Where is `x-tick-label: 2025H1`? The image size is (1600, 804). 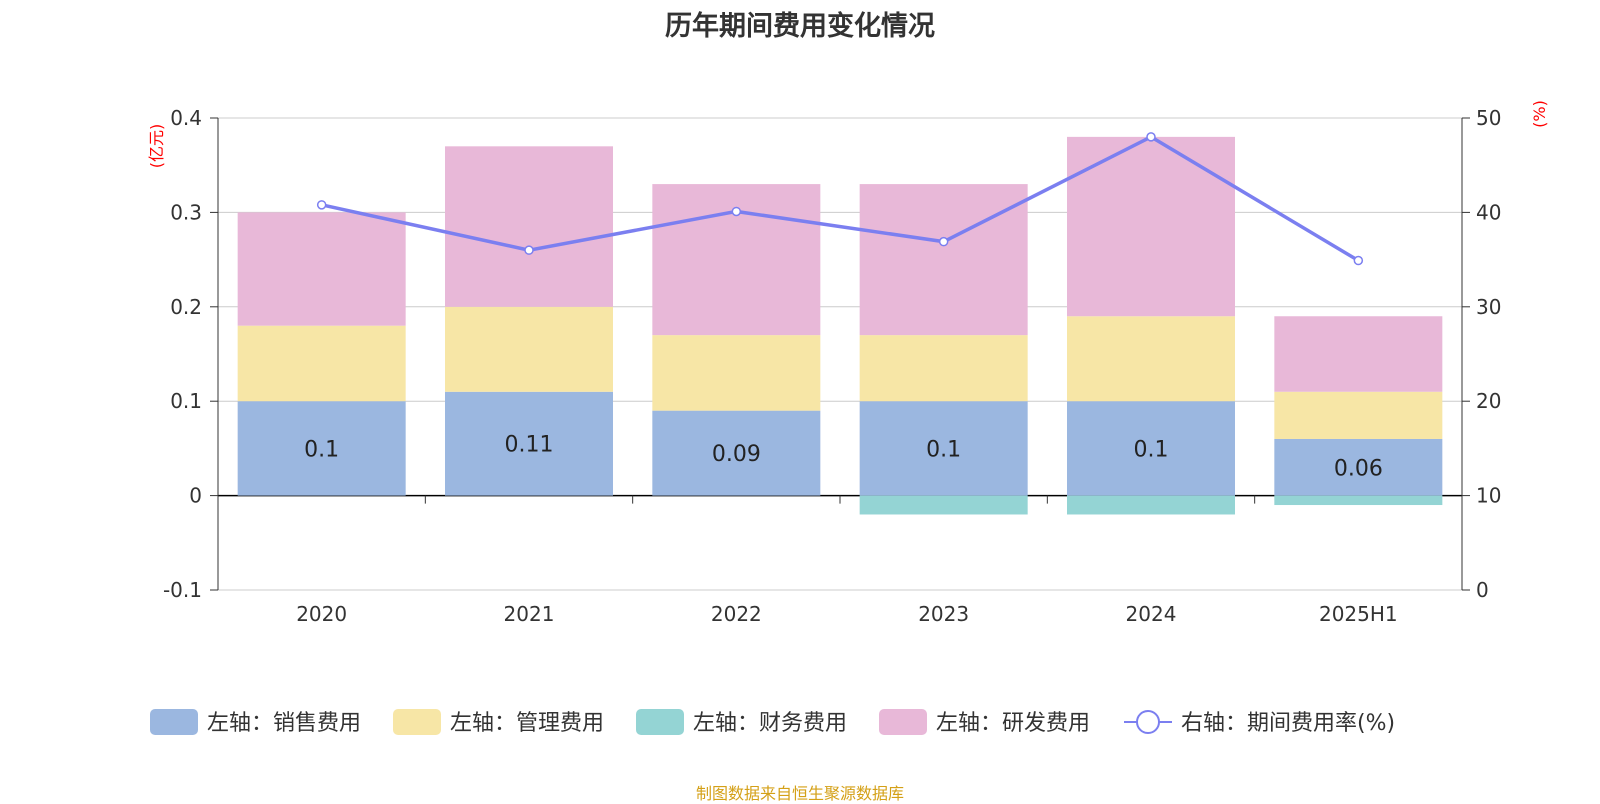
x-tick-label: 2025H1 is located at coordinates (1358, 614).